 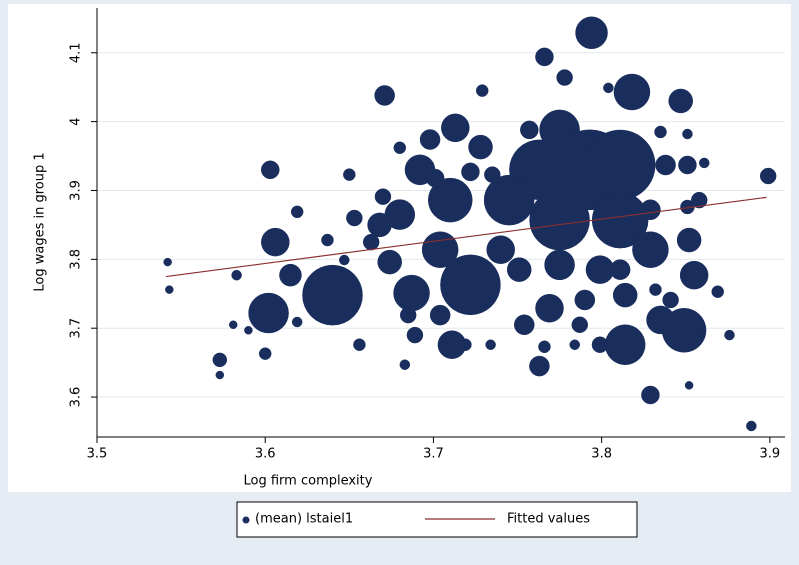 What do you see at coordinates (76, 121) in the screenshot?
I see `y-tick-label: 4` at bounding box center [76, 121].